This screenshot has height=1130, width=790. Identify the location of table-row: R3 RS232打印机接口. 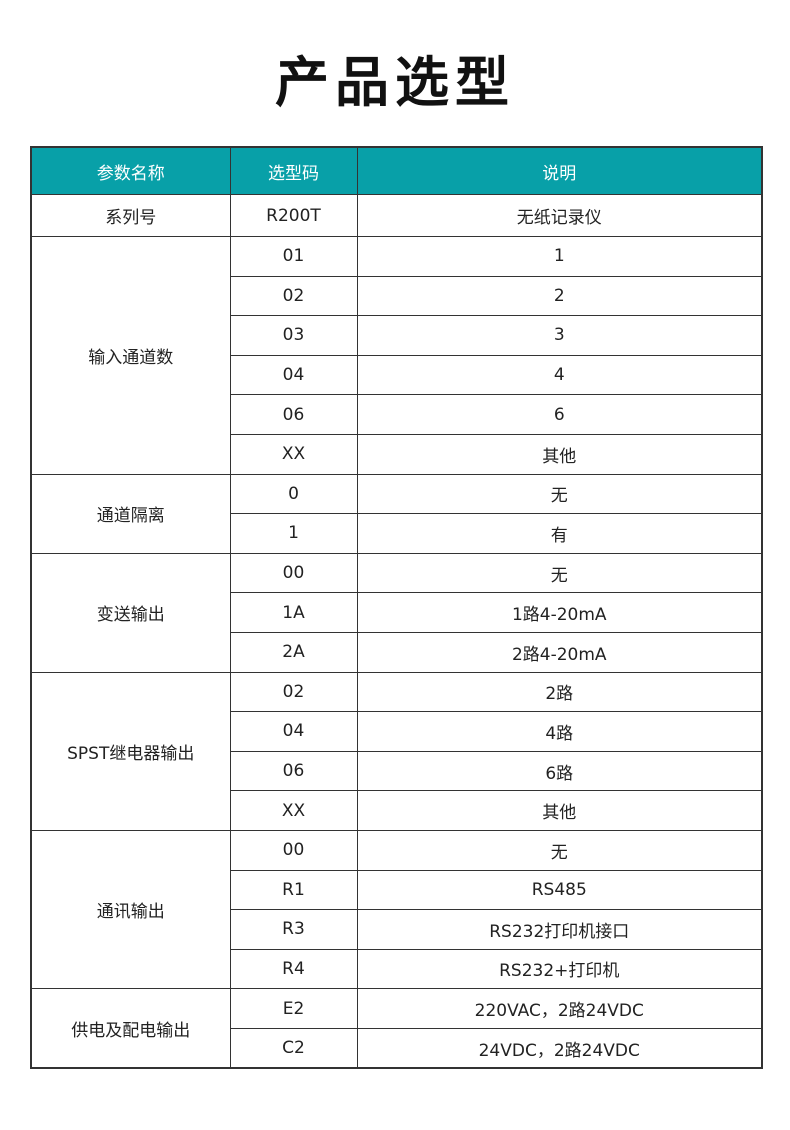
(397, 929).